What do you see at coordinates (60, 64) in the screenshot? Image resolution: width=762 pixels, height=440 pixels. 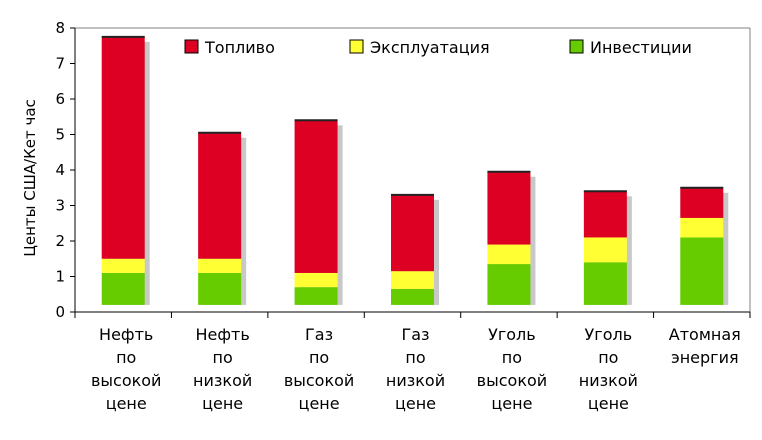 I see `y-tick-label: 7` at bounding box center [60, 64].